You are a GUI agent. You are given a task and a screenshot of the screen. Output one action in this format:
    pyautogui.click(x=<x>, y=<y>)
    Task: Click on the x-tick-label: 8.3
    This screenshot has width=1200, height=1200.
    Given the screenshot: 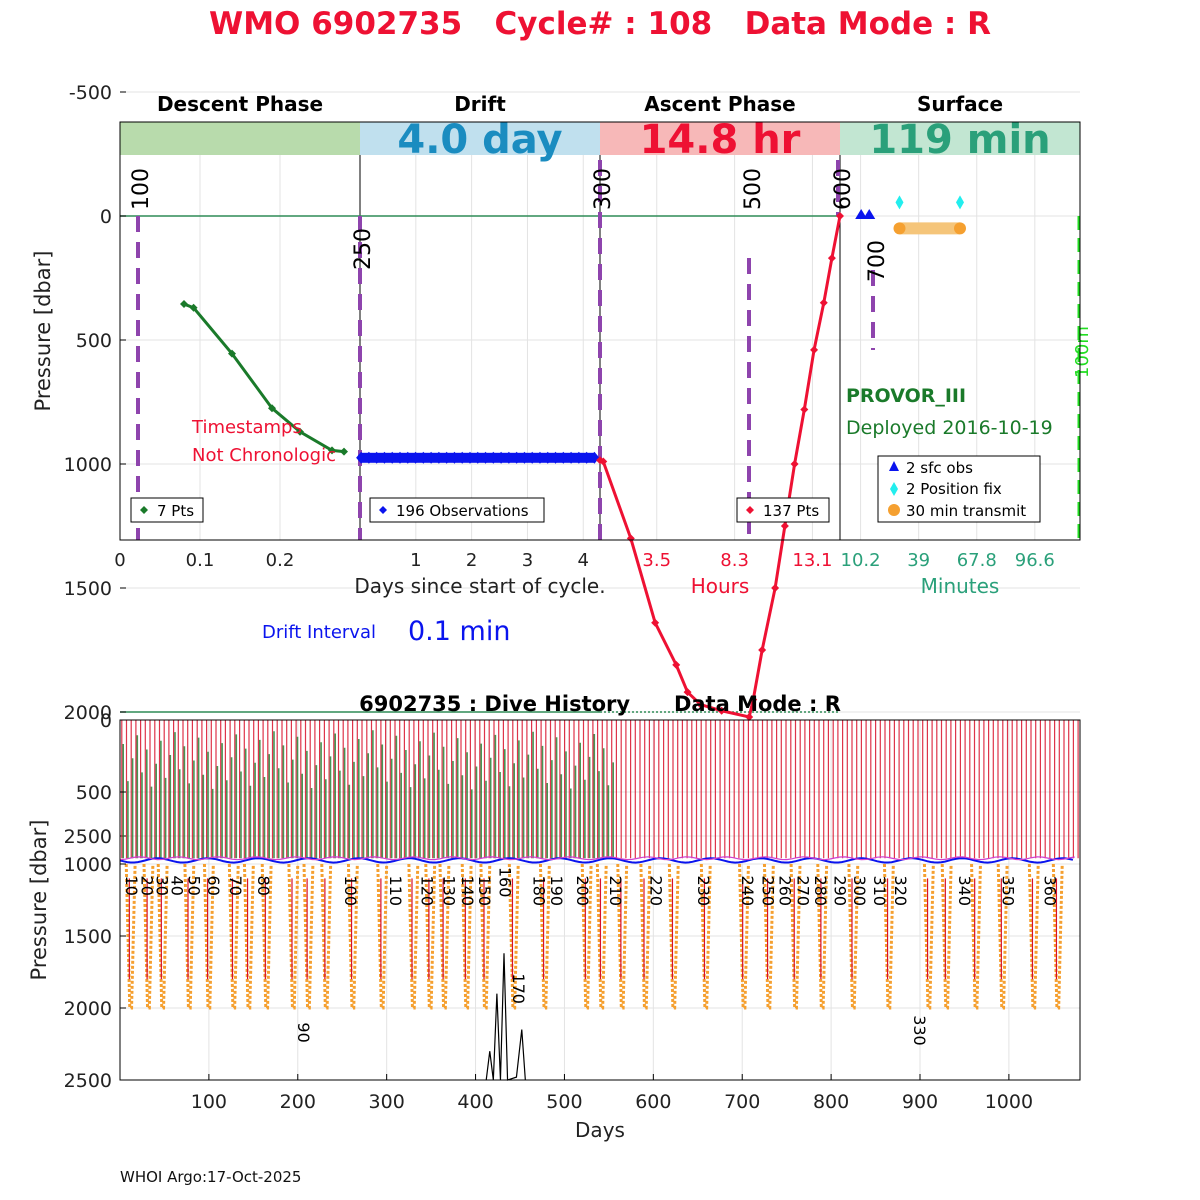 What is the action you would take?
    pyautogui.click(x=734, y=560)
    